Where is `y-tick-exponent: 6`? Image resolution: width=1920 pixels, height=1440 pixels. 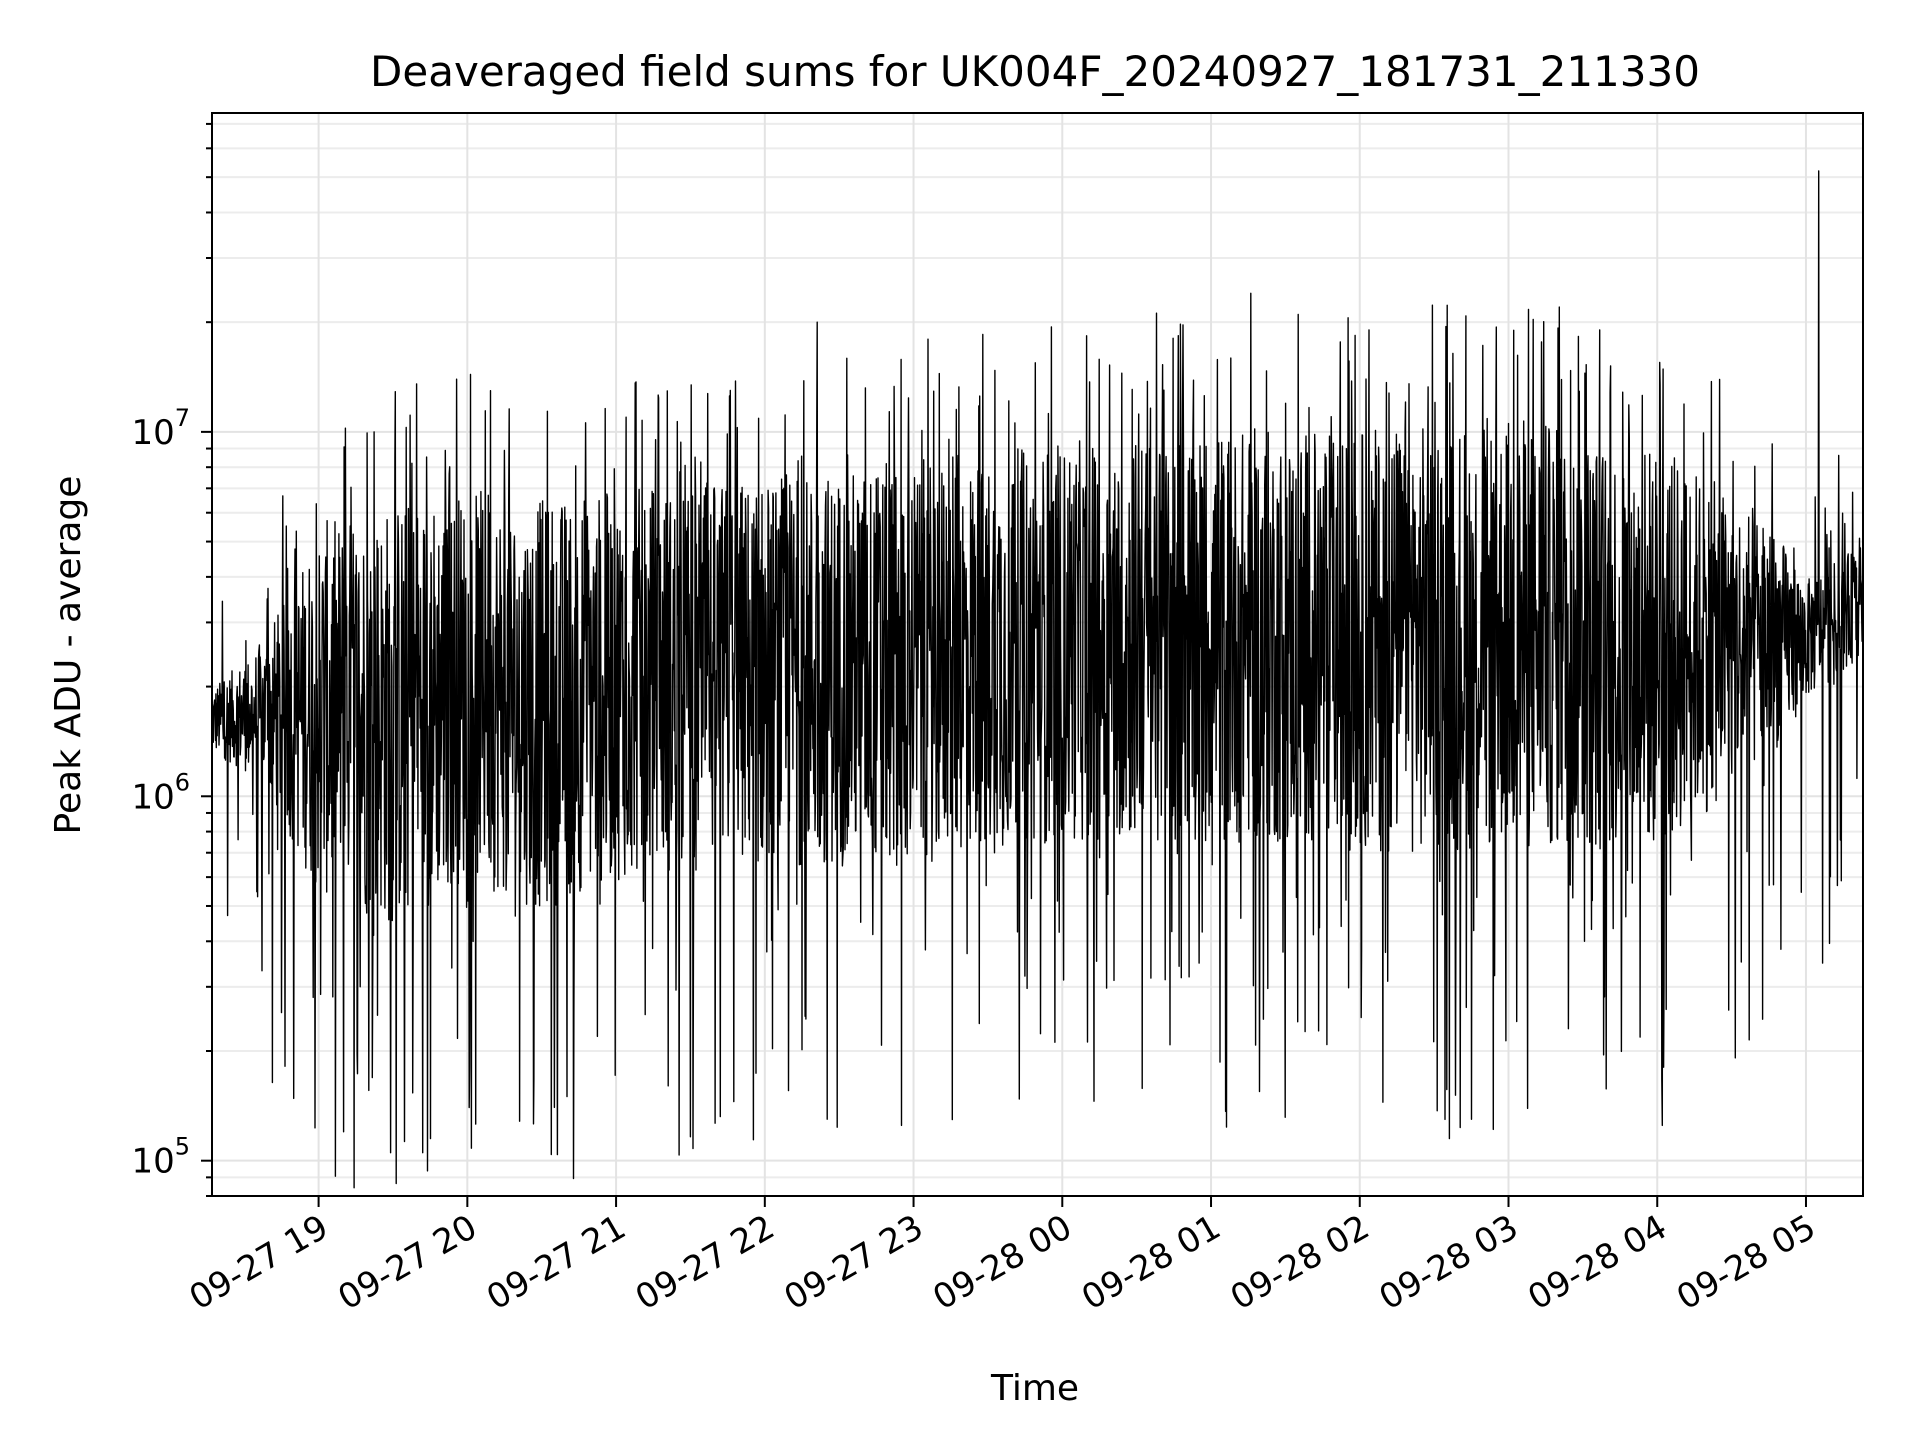
y-tick-exponent: 6 is located at coordinates (182, 782).